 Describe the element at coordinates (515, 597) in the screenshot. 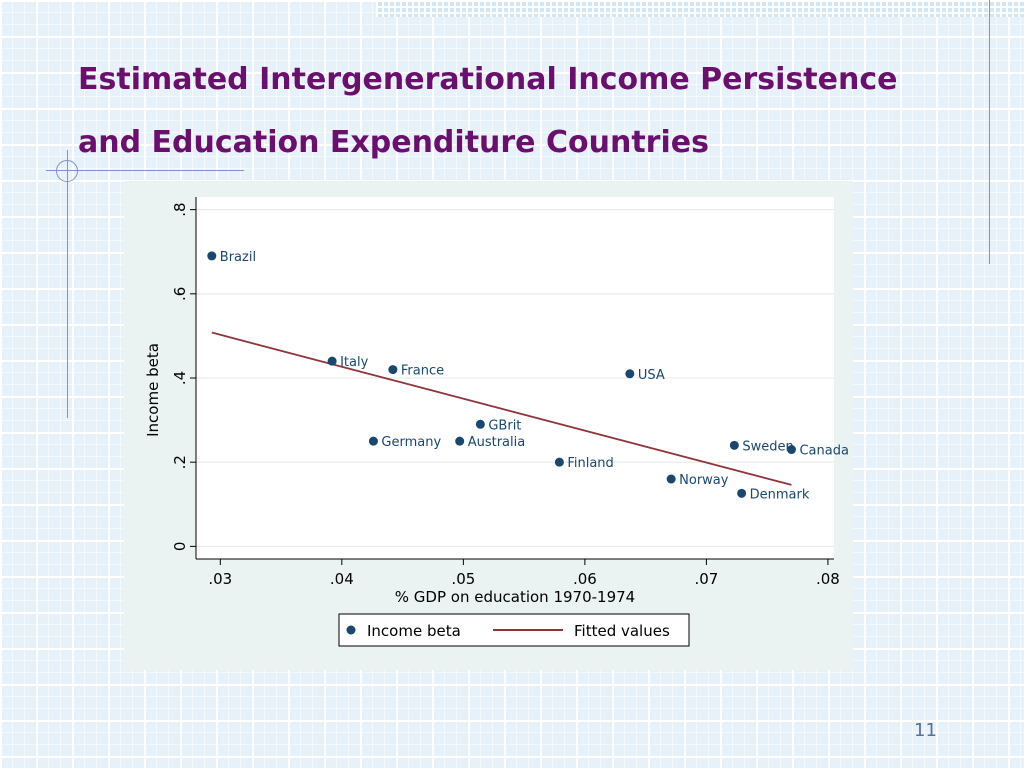

I see `x-axis-label: % GDP on education 1970-1974` at that location.